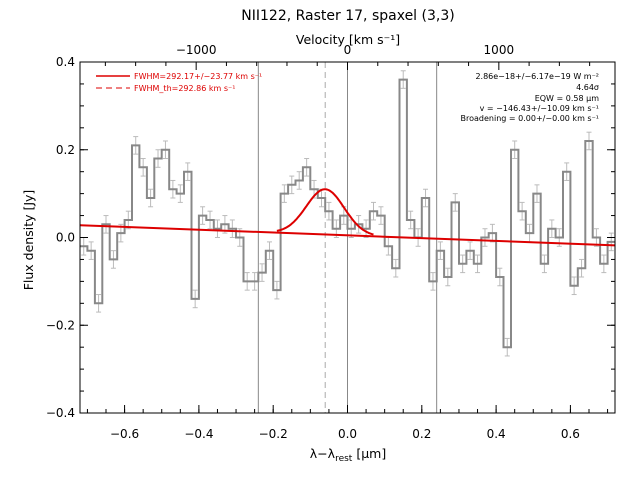 The height and width of the screenshot is (480, 640). Describe the element at coordinates (184, 88) in the screenshot. I see `legend-label-fwhm-th: FWHM_th=292.86 km s⁻¹` at that location.